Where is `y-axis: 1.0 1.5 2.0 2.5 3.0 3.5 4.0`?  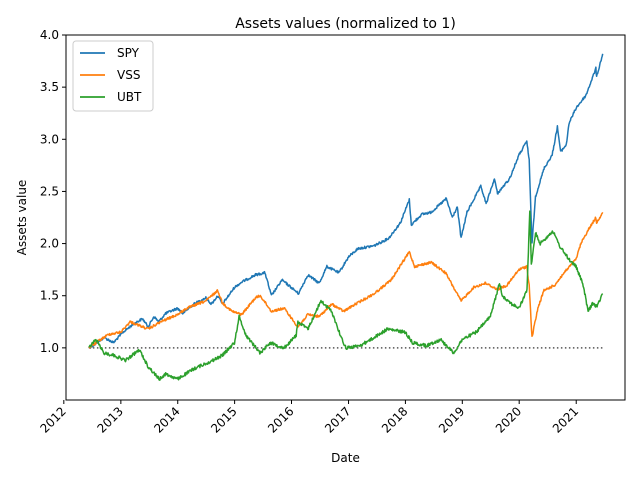 y-axis: 1.0 1.5 2.0 2.5 3.0 3.5 4.0 is located at coordinates (53, 191).